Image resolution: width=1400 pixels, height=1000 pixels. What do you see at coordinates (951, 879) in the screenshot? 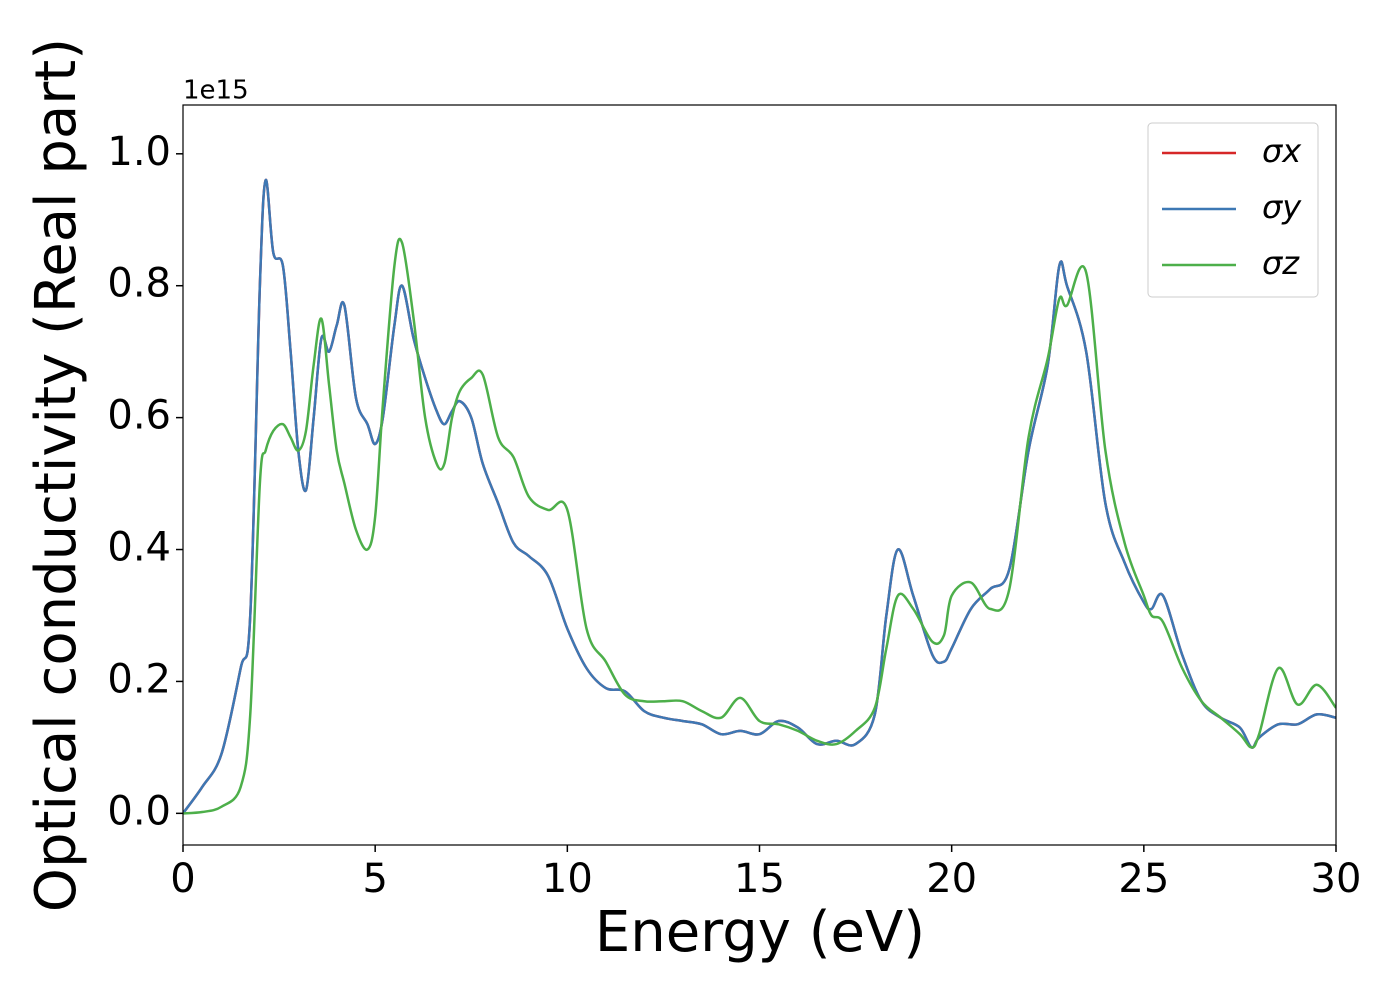
I see `x-tick-label: 20` at bounding box center [951, 879].